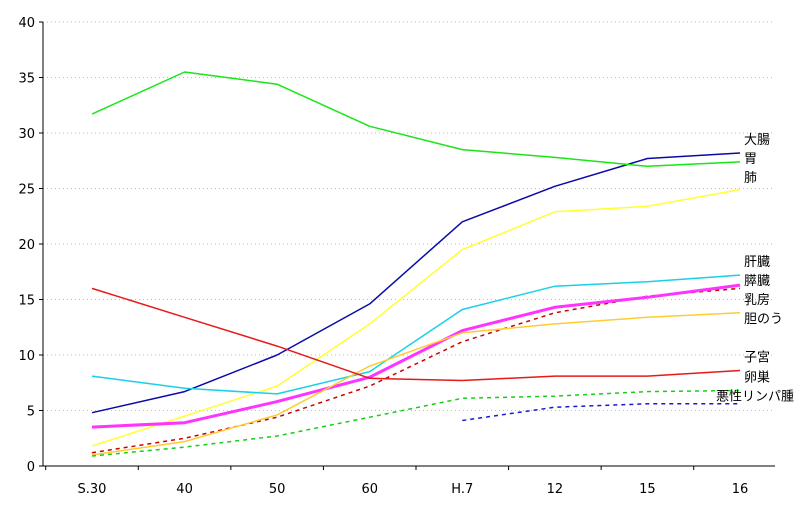 The height and width of the screenshot is (509, 800). I want to click on series-label: 胆のう, so click(763, 319).